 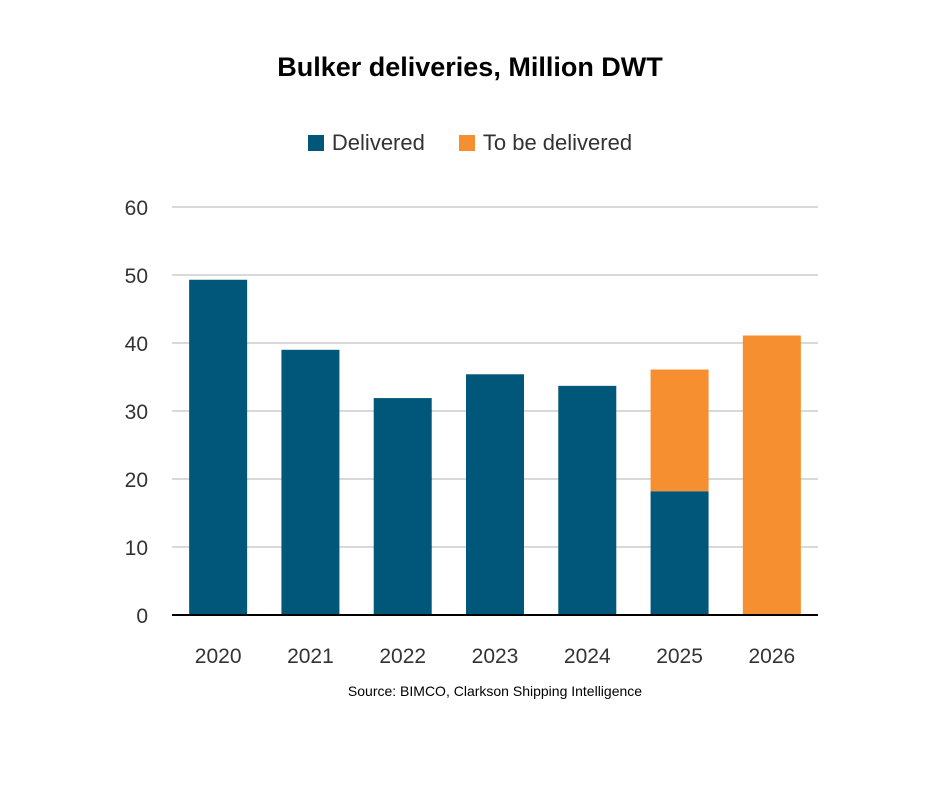 I want to click on legend-label: Delivered, so click(x=378, y=142).